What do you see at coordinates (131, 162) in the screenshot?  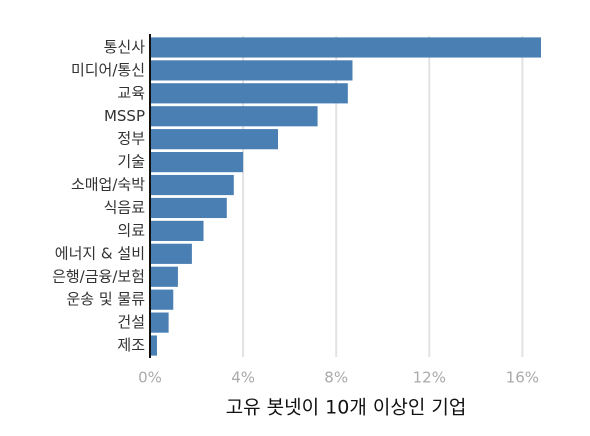 I see `y-tick-label: 기술` at bounding box center [131, 162].